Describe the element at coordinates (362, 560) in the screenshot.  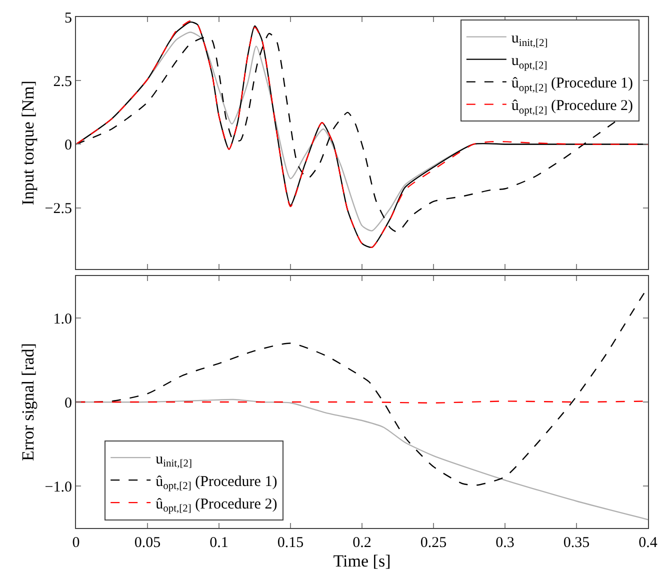
I see `x-axis-title: Time [s]` at that location.